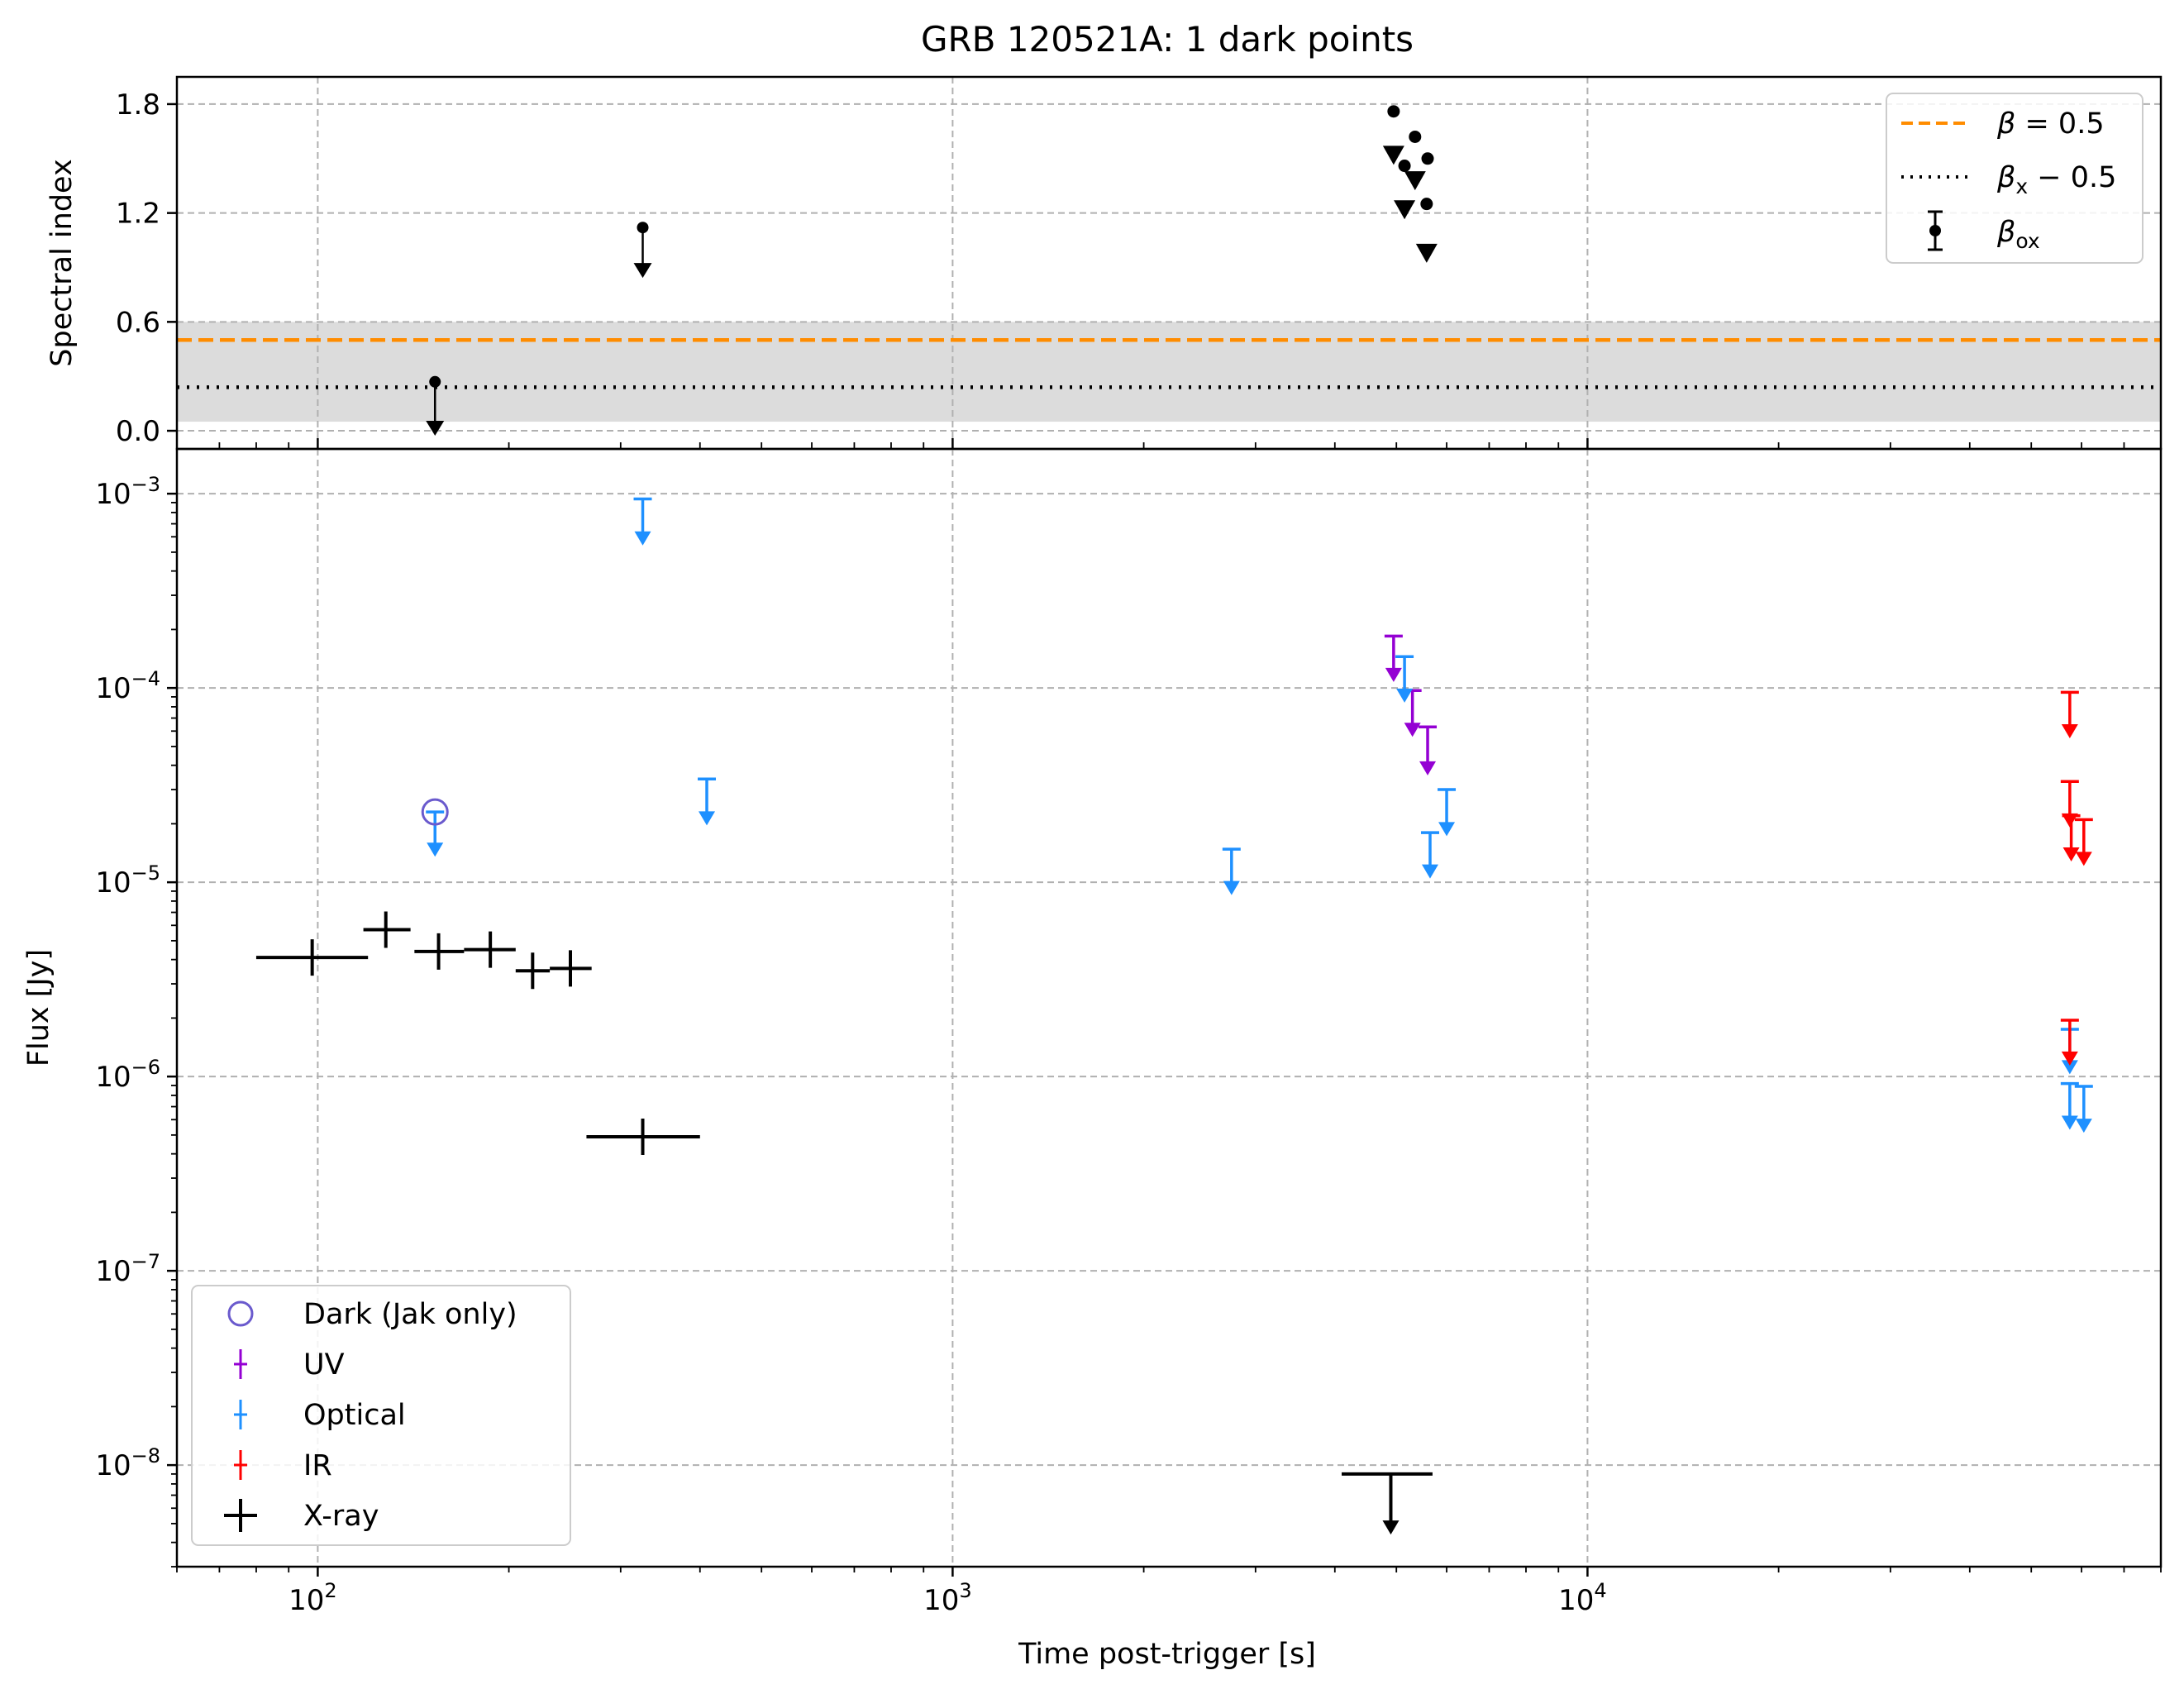  I want to click on legend-swatch-ir, so click(240, 1465).